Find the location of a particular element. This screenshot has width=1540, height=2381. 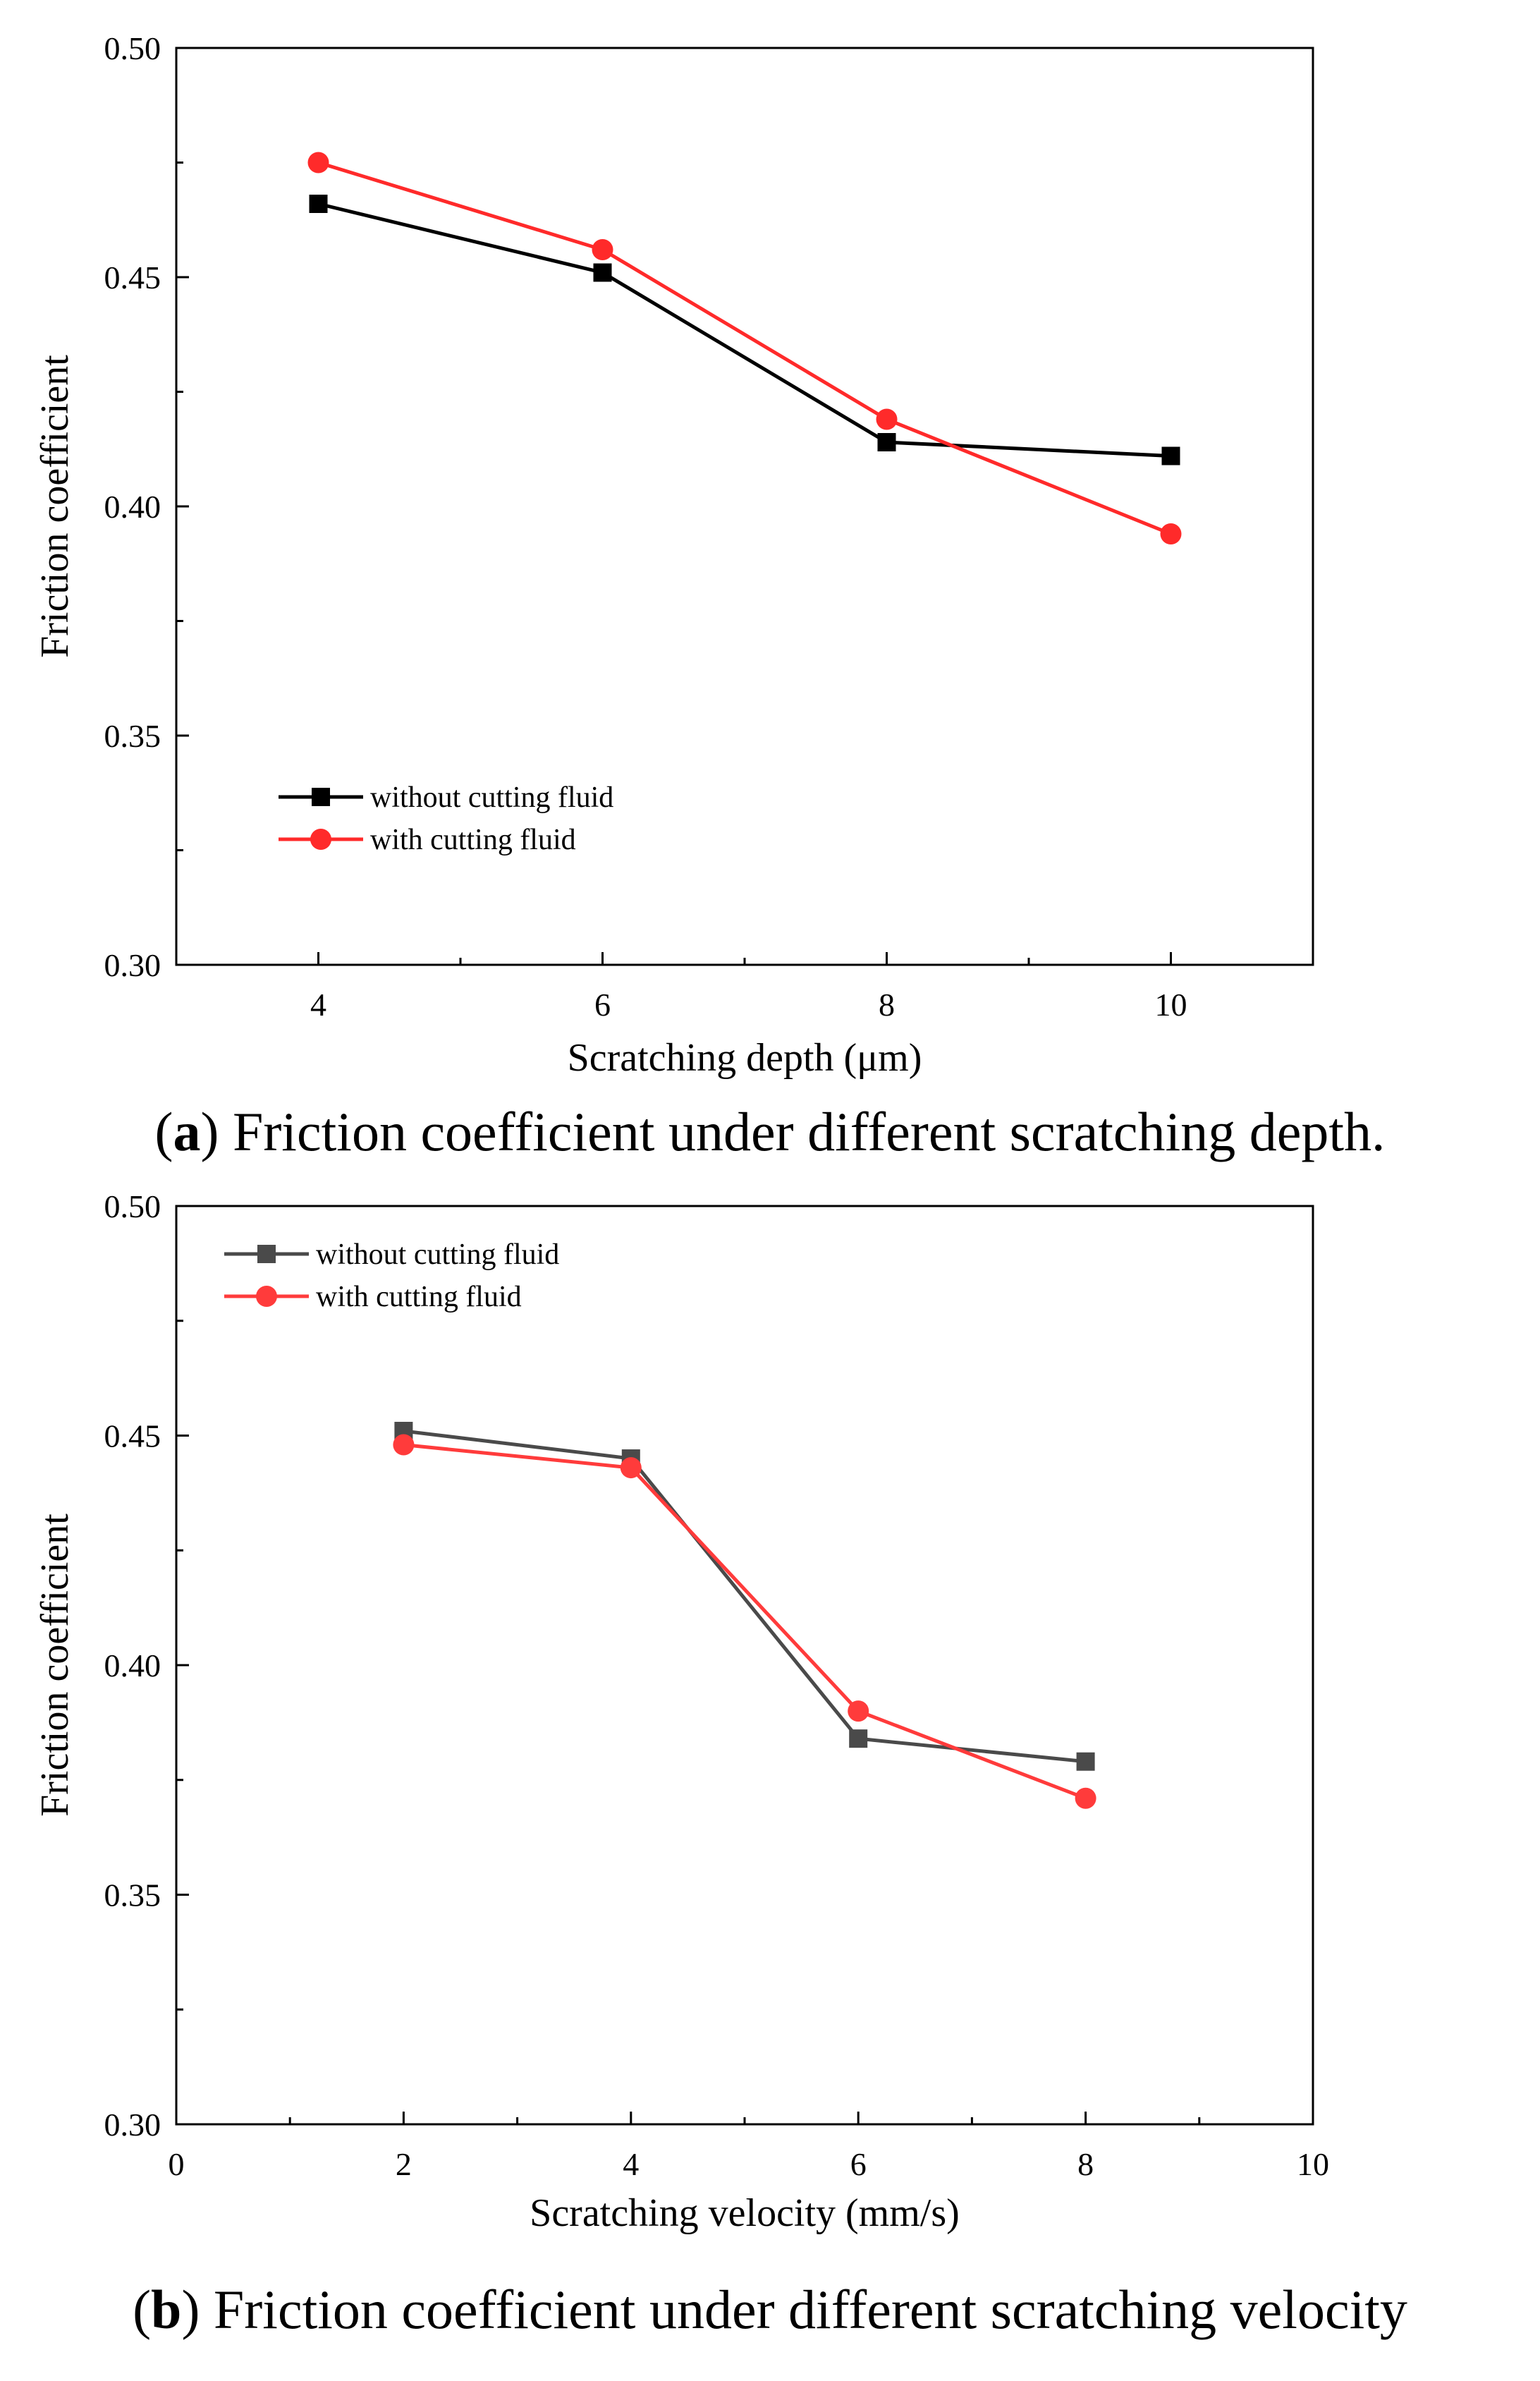

x-axis-label: Scratching depth (μm) is located at coordinates (745, 1058).